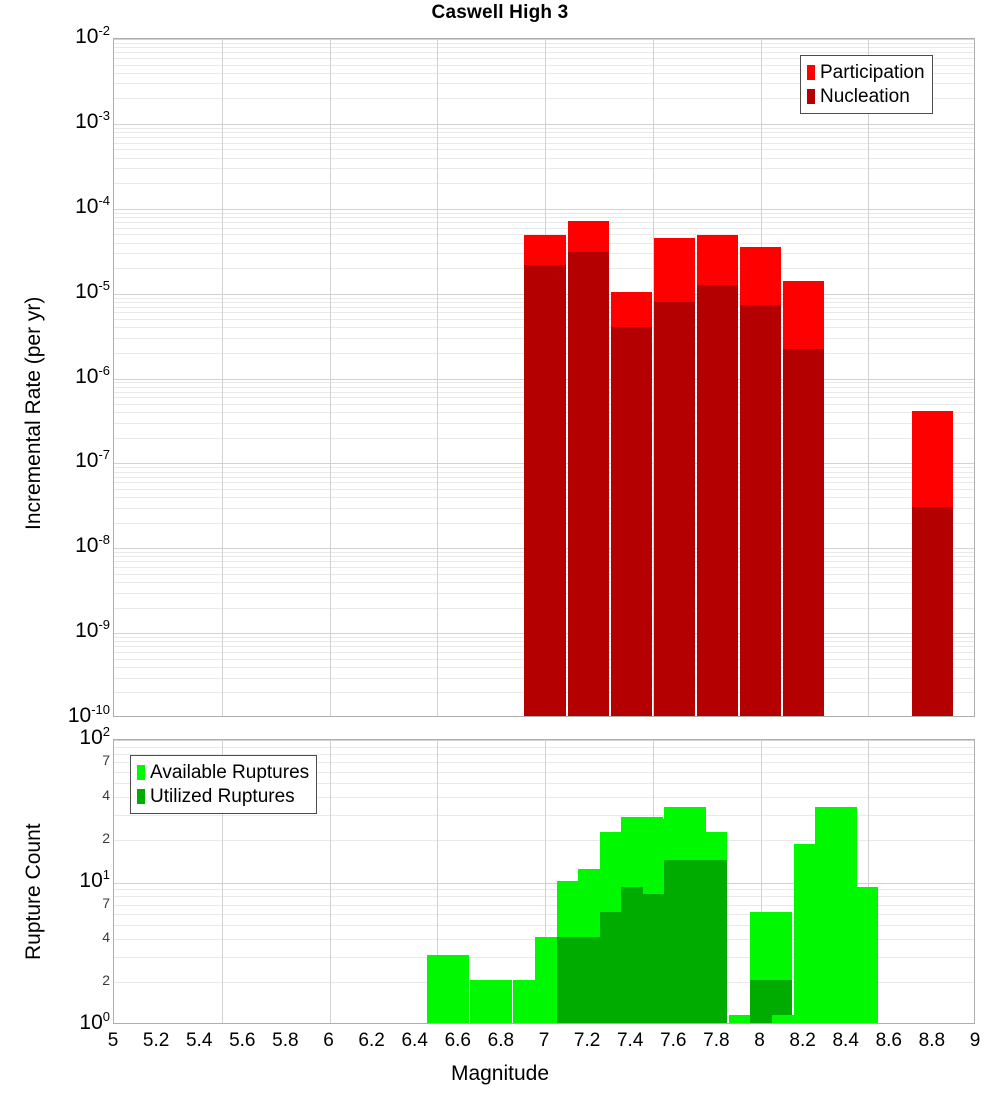 The height and width of the screenshot is (1100, 1000). What do you see at coordinates (94, 879) in the screenshot?
I see `y-tick-label: 10¹` at bounding box center [94, 879].